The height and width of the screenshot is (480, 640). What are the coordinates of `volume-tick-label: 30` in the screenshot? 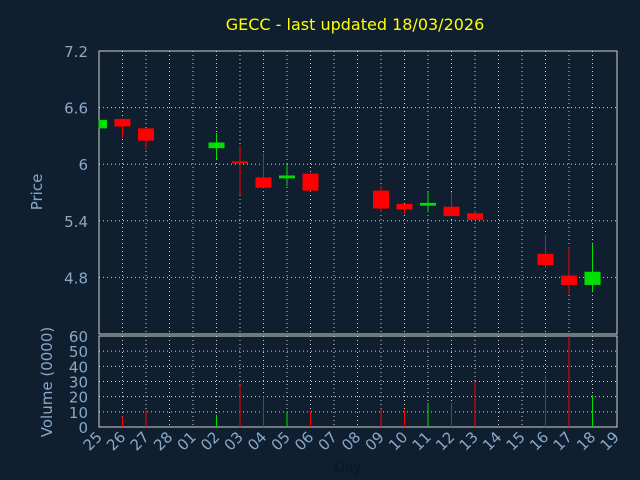 It's located at (78, 383).